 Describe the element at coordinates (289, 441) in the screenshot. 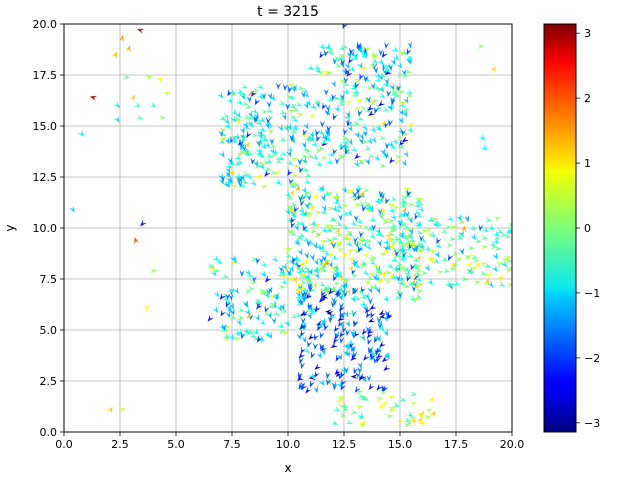

I see `x-axis-ticks: 0.0 2.5 5.0 7.5 10.0 12.5 15.0 17.5 20.0` at that location.